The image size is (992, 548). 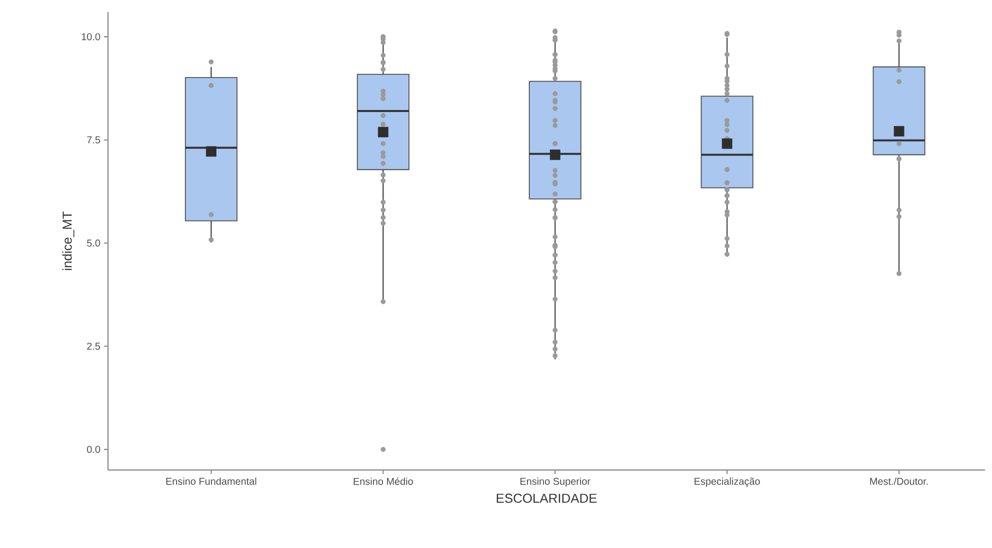 I want to click on x-tick-label: Ensino Fundamental, so click(x=211, y=481).